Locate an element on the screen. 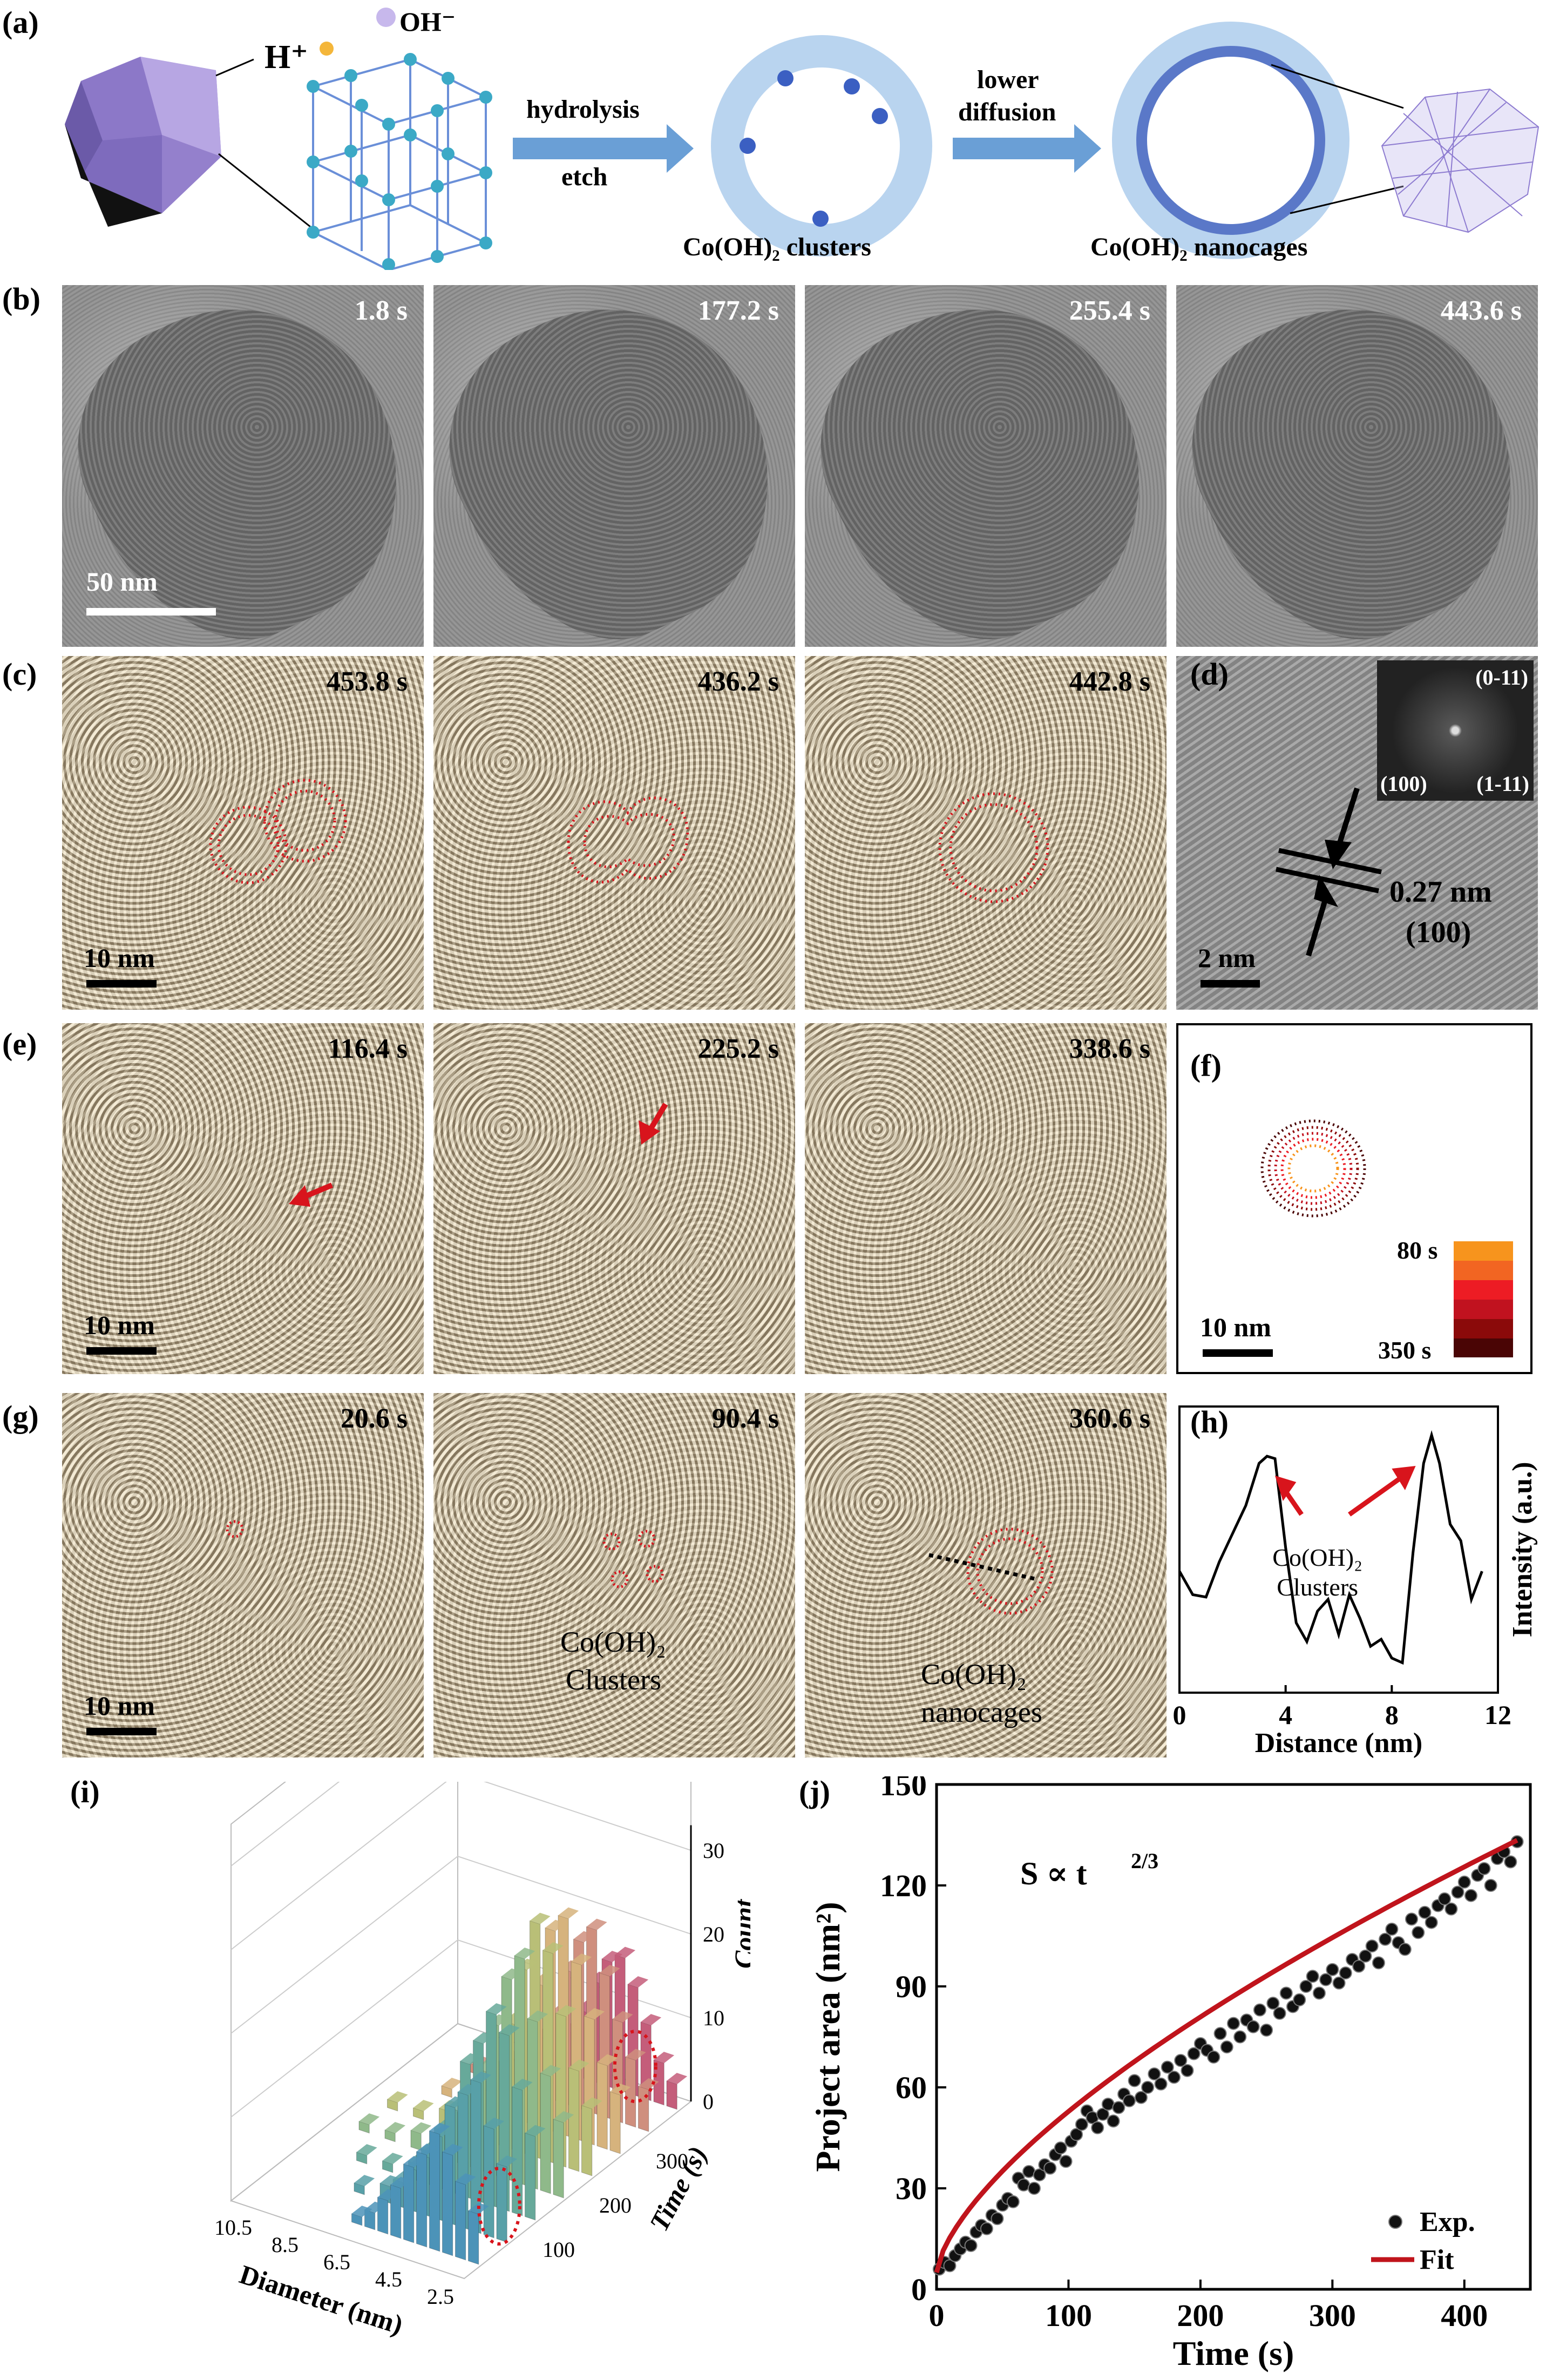 This screenshot has width=1553, height=2380. y-tick-label: 120 is located at coordinates (904, 1885).